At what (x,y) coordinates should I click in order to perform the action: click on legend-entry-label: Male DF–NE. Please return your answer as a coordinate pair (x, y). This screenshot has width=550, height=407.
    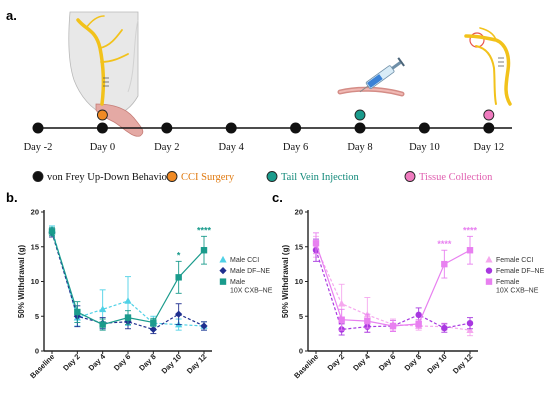
    Looking at the image, I should click on (250, 271).